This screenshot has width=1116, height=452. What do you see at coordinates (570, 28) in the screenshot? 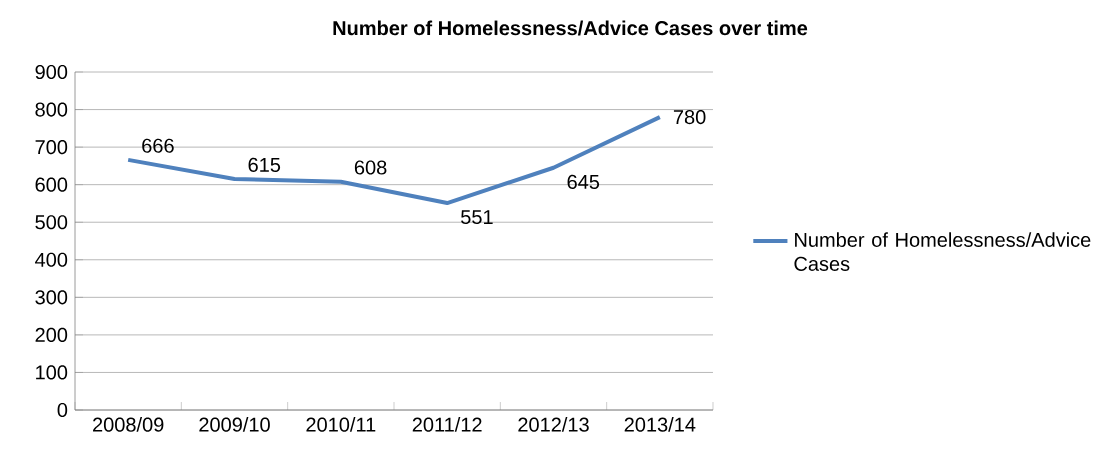
I see `chart-title: Number of Homelessness/Advice Cases over time` at bounding box center [570, 28].